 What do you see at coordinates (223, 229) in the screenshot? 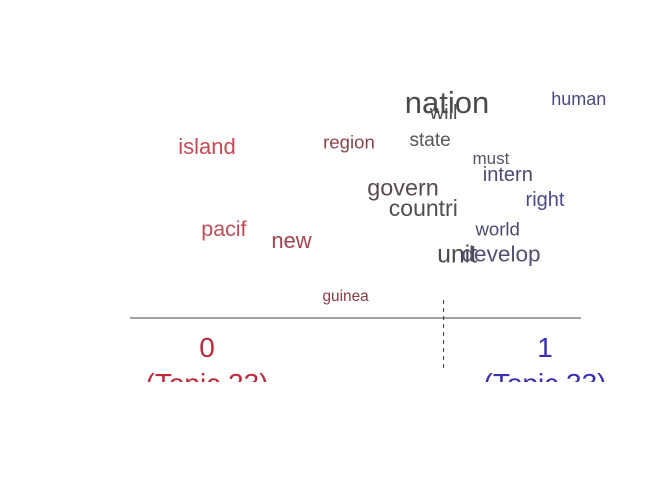
I see `word-label-pacif: pacif` at bounding box center [223, 229].